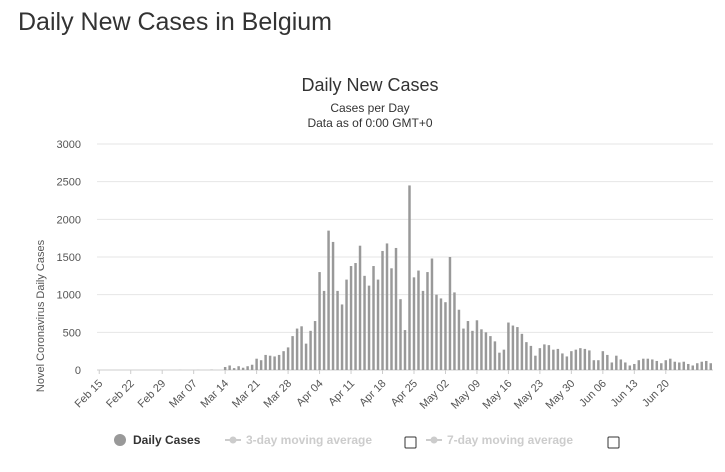 The height and width of the screenshot is (472, 725). I want to click on checkbox-7day-average, so click(613, 442).